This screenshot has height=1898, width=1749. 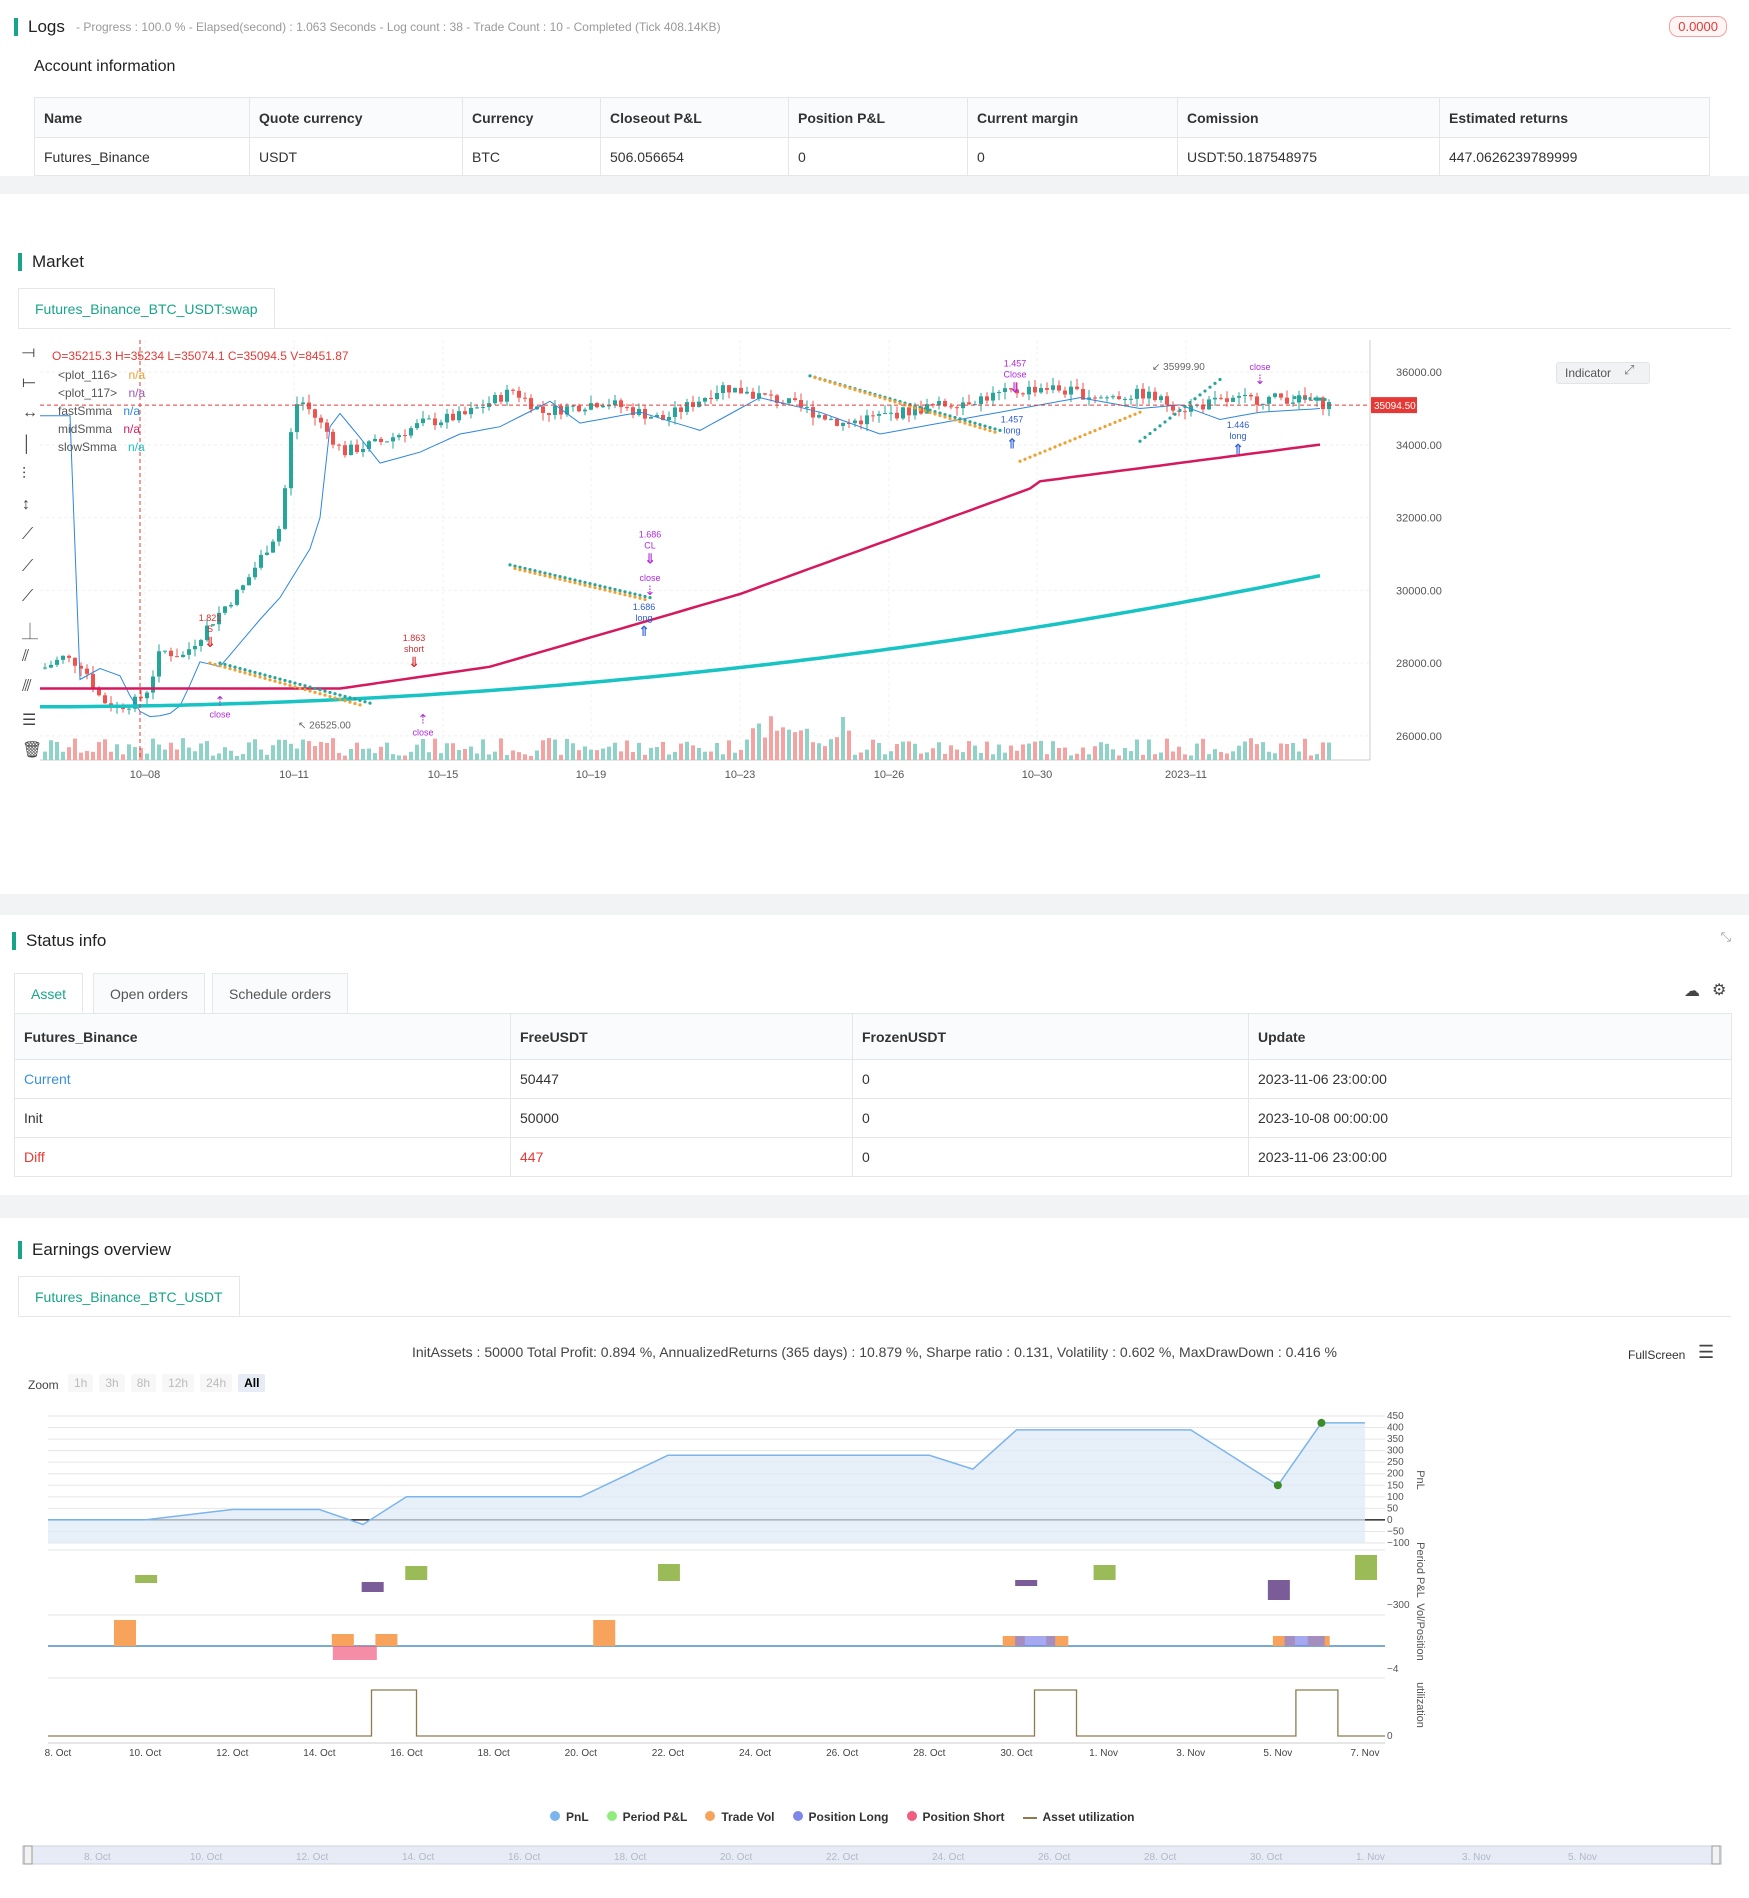 What do you see at coordinates (649, 578) in the screenshot?
I see `close-label: close` at bounding box center [649, 578].